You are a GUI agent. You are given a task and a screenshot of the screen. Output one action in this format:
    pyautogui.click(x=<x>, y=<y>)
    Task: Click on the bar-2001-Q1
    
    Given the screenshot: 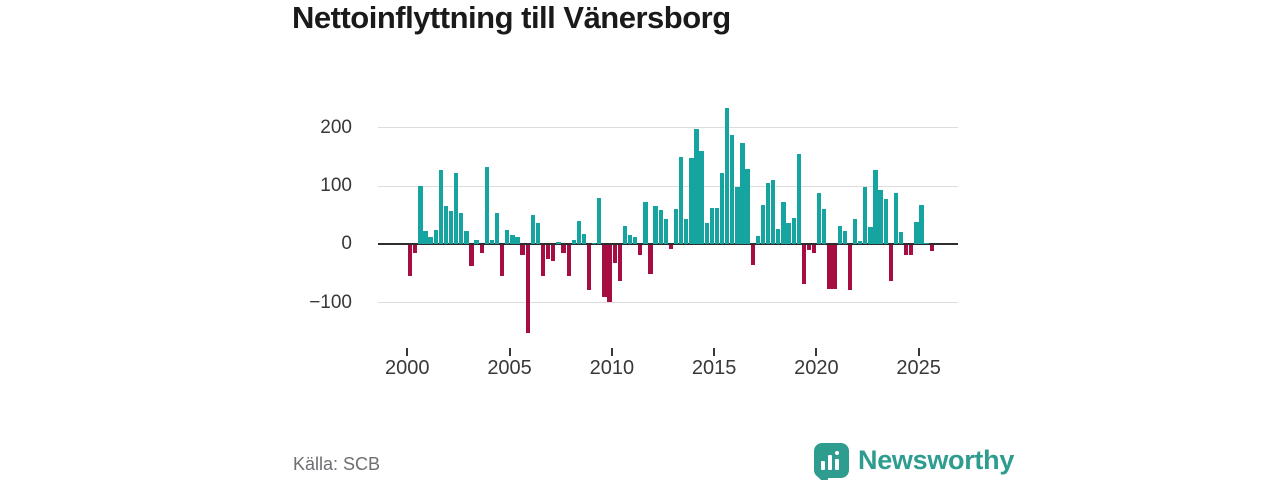 What is the action you would take?
    pyautogui.click(x=430, y=241)
    